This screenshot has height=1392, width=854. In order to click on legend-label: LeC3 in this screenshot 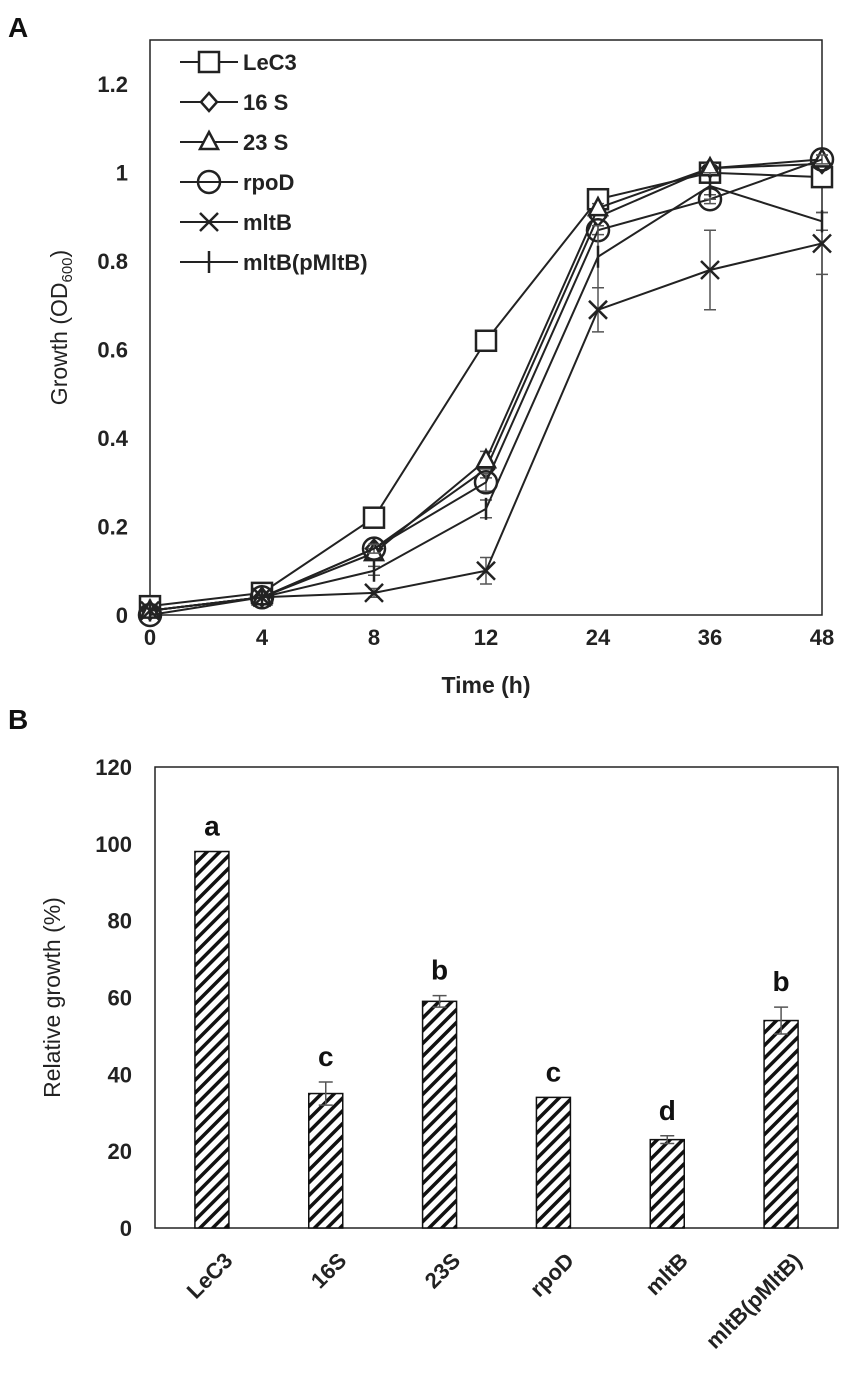, I will do `click(270, 62)`.